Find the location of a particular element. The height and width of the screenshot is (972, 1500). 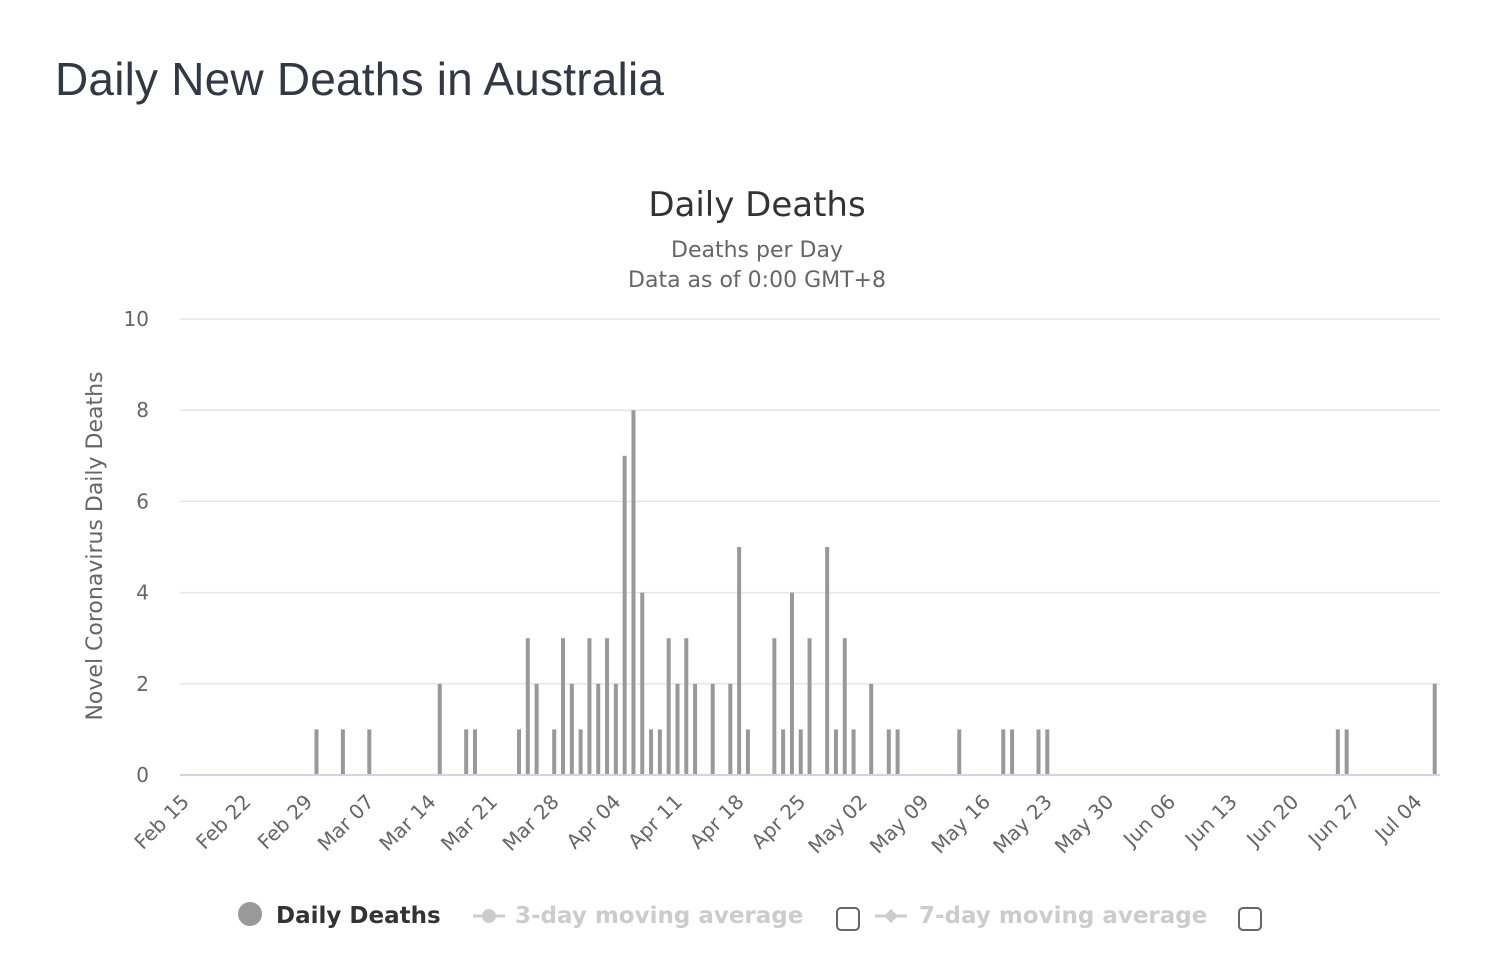

y-axis-title: Novel Coronavirus Daily Deaths is located at coordinates (95, 545).